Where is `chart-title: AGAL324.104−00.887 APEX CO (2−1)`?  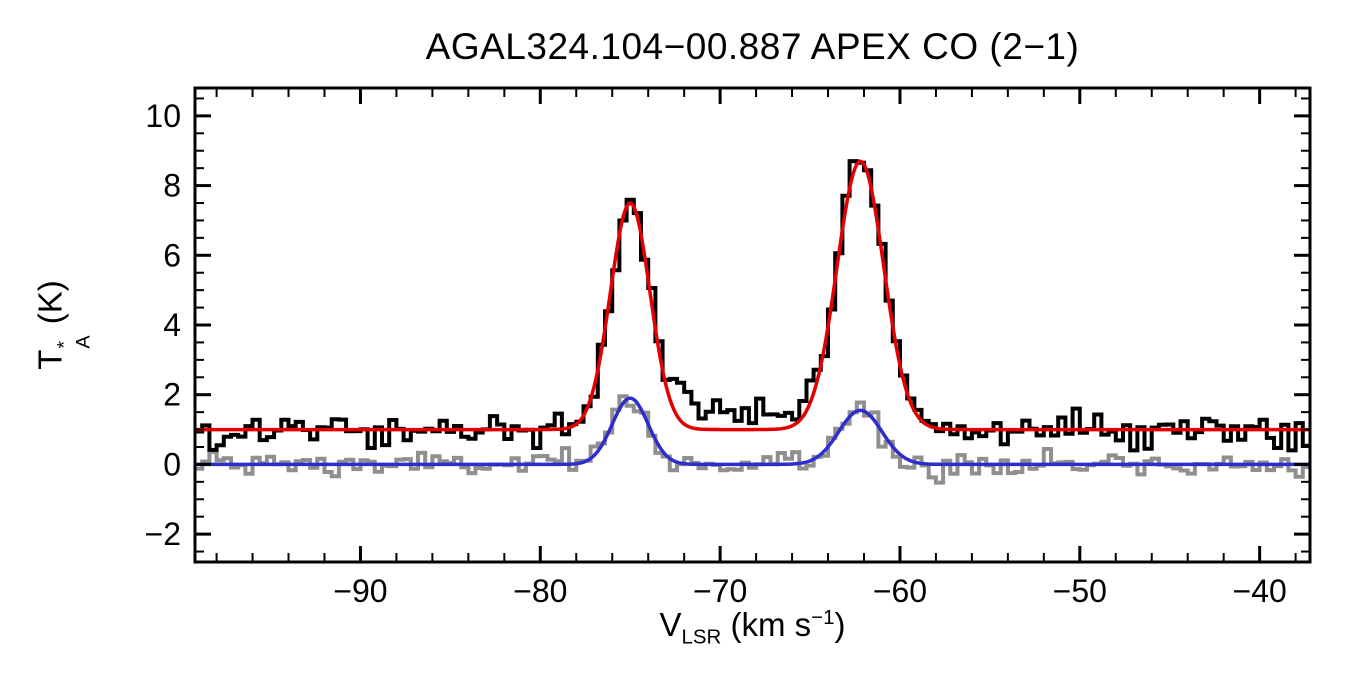
chart-title: AGAL324.104−00.887 APEX CO (2−1) is located at coordinates (752, 46).